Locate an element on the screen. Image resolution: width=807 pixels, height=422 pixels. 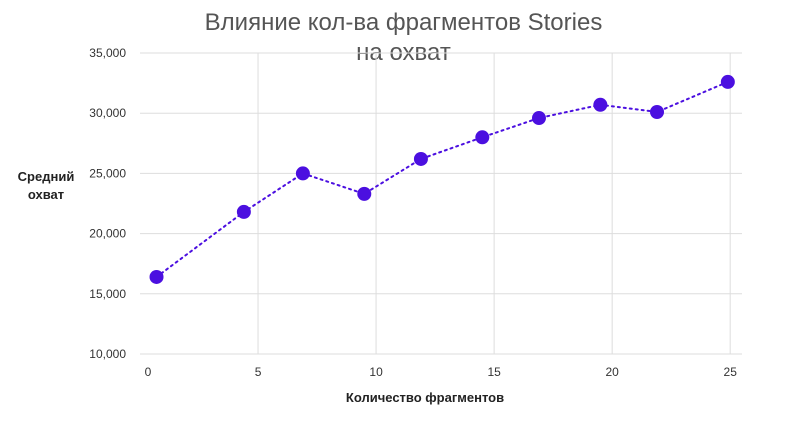
y-axis-label-line2: охват is located at coordinates (46, 194).